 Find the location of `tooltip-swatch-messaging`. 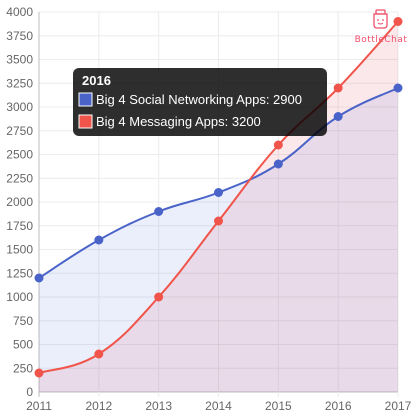

tooltip-swatch-messaging is located at coordinates (85, 121).